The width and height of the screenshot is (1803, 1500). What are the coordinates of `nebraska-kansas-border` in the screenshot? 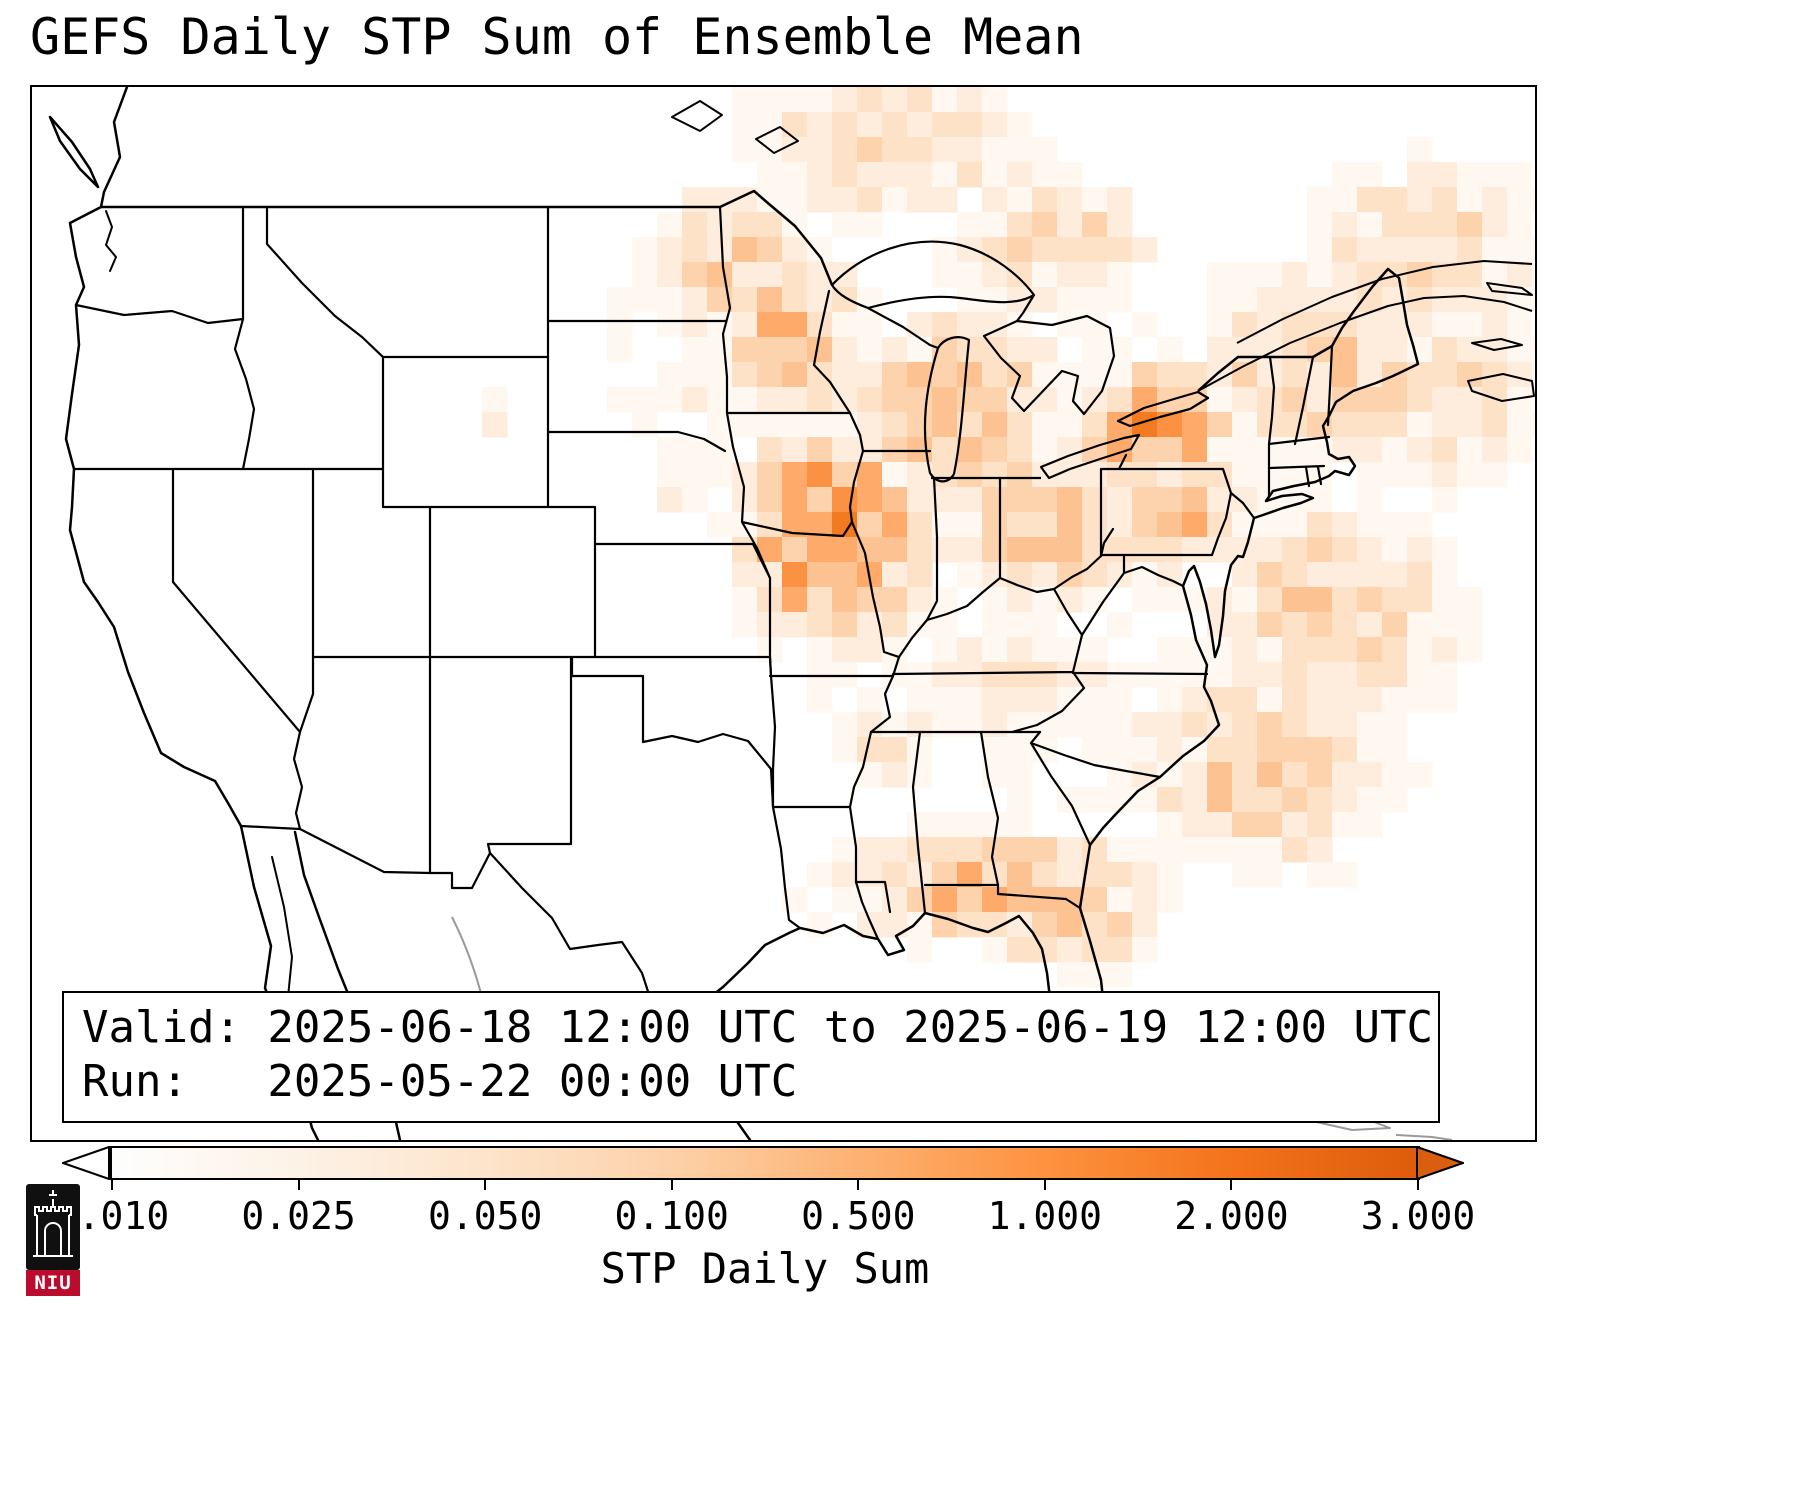 It's located at (682, 561).